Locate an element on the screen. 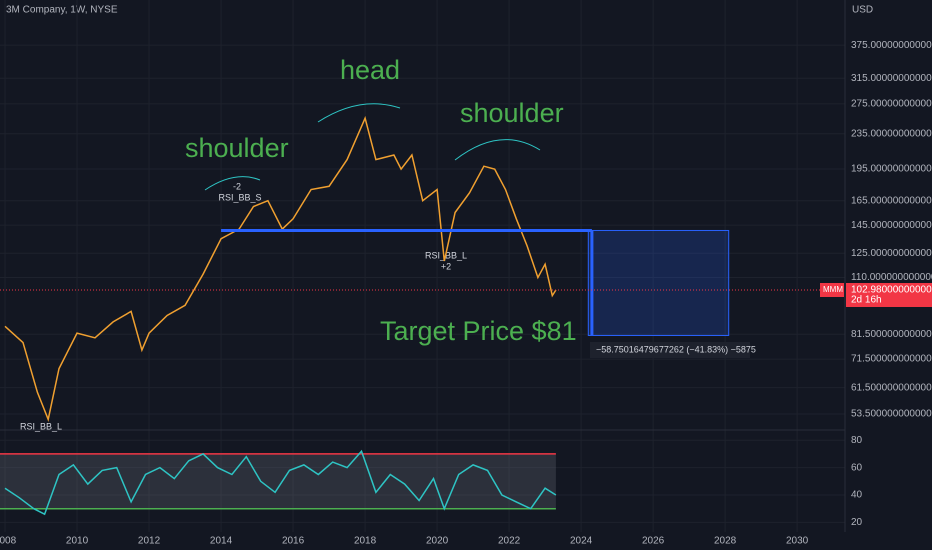 Image resolution: width=932 pixels, height=550 pixels. y-tick-label: 60 is located at coordinates (857, 467).